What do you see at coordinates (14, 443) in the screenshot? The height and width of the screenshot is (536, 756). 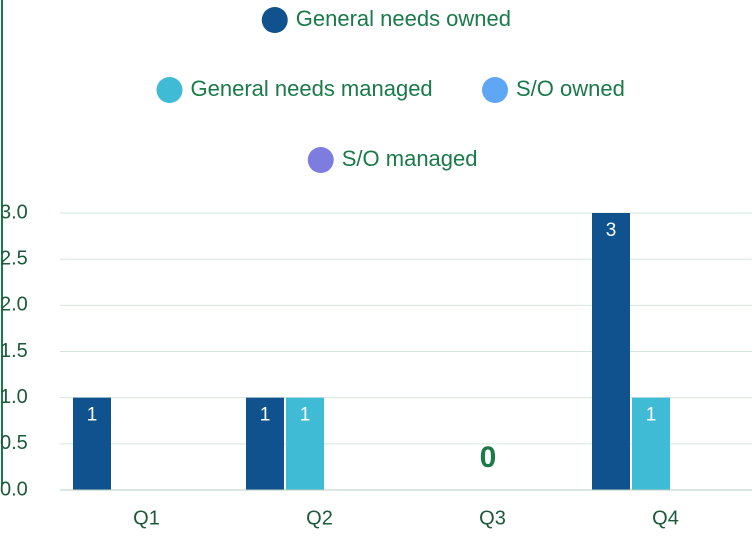 I see `y-tick-label: 0.5` at bounding box center [14, 443].